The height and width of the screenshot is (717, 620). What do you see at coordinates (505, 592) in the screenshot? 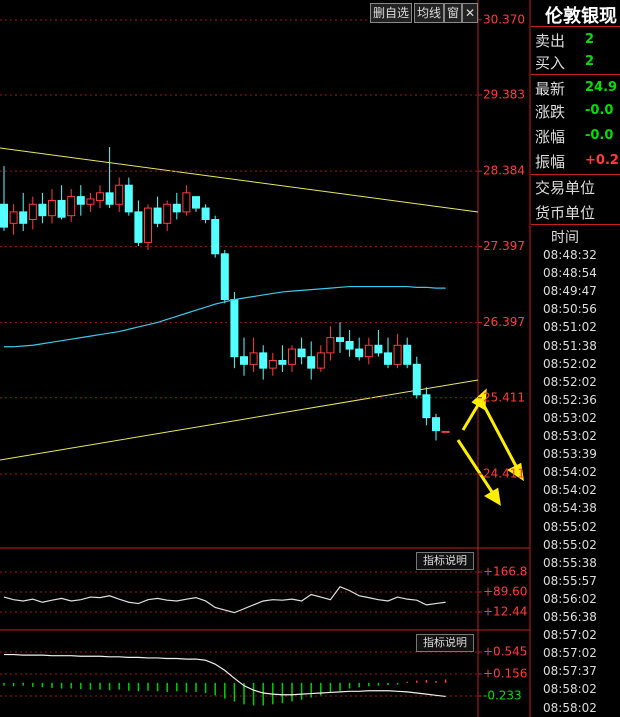
I see `y-tick-label: +89.60` at bounding box center [505, 592].